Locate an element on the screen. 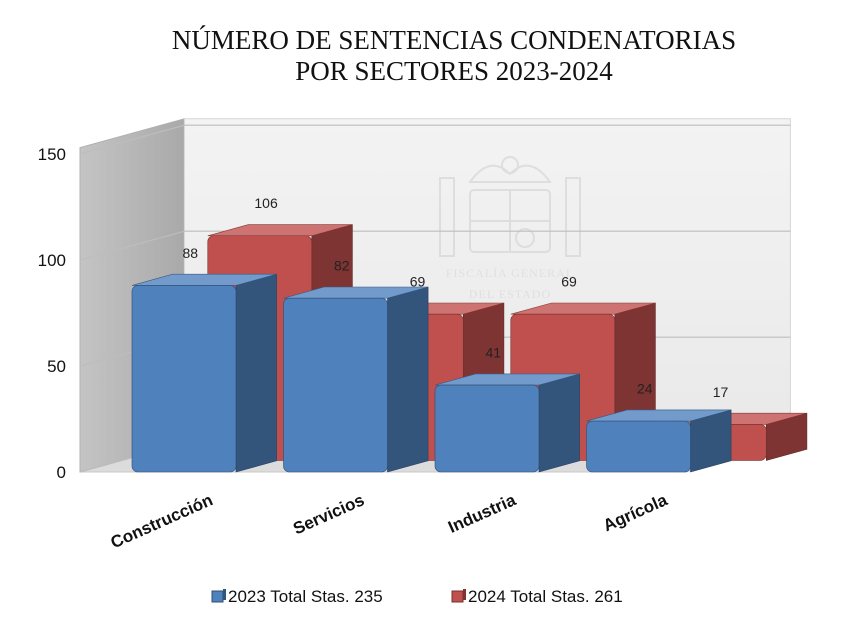 The height and width of the screenshot is (630, 851). y-tick-label: 50 is located at coordinates (56, 366).